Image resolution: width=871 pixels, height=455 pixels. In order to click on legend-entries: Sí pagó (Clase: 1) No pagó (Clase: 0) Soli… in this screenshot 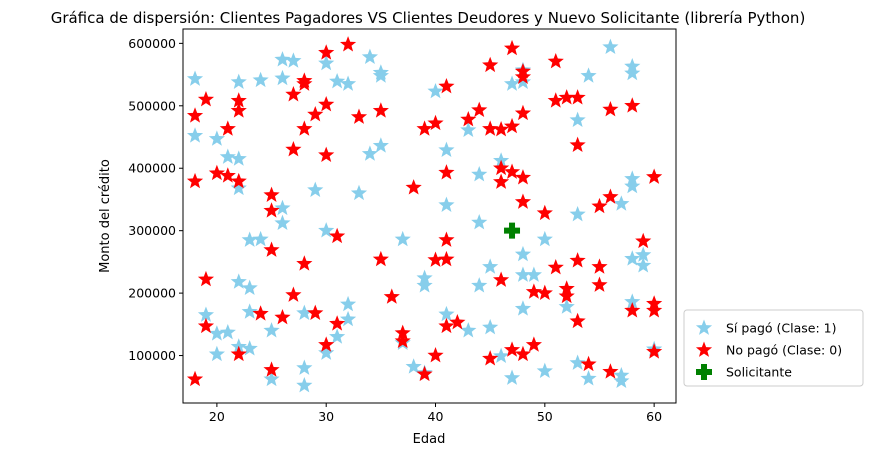, I will do `click(768, 349)`.